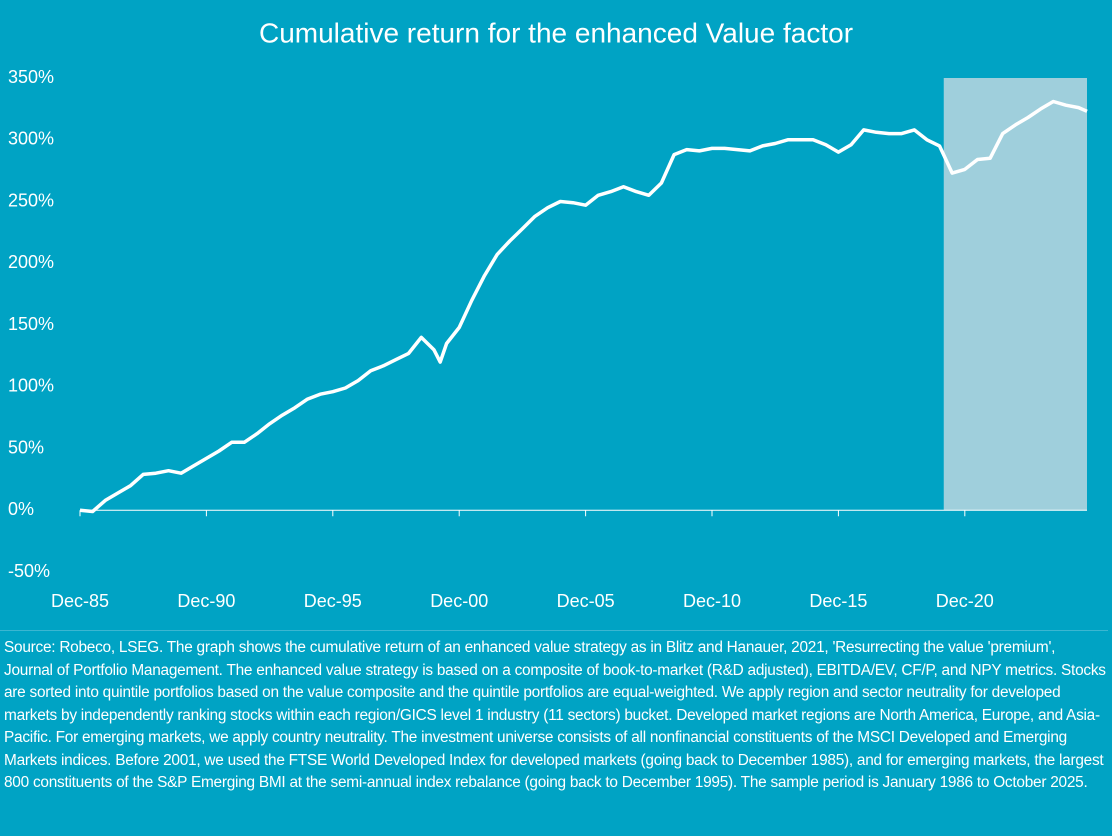  What do you see at coordinates (206, 601) in the screenshot?
I see `x-tick-label: Dec-90` at bounding box center [206, 601].